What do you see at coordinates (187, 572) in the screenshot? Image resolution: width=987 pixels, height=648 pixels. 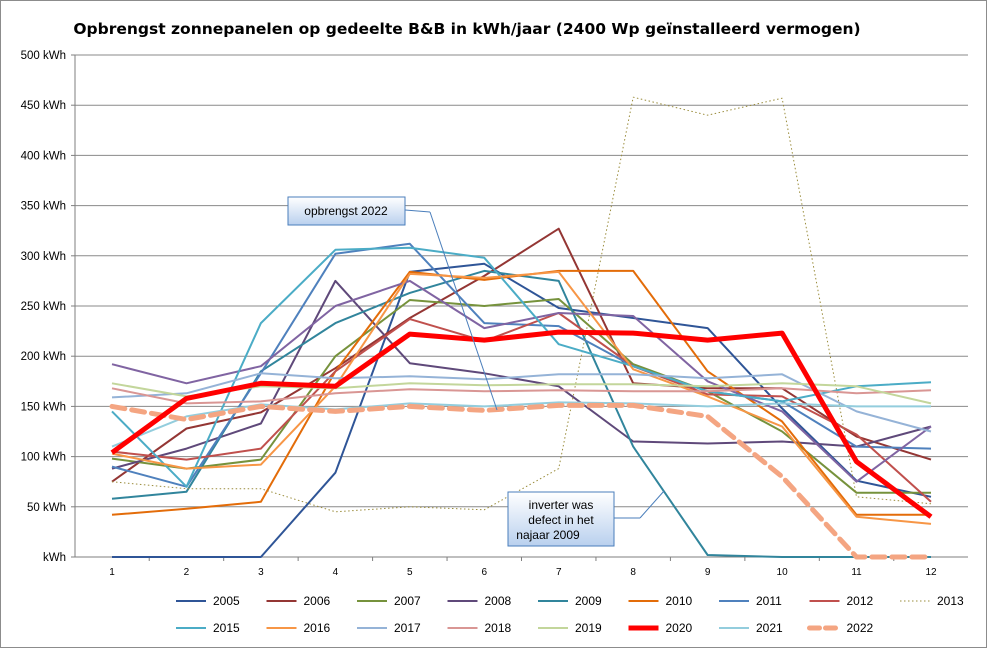 I see `x-tick-label: 2` at bounding box center [187, 572].